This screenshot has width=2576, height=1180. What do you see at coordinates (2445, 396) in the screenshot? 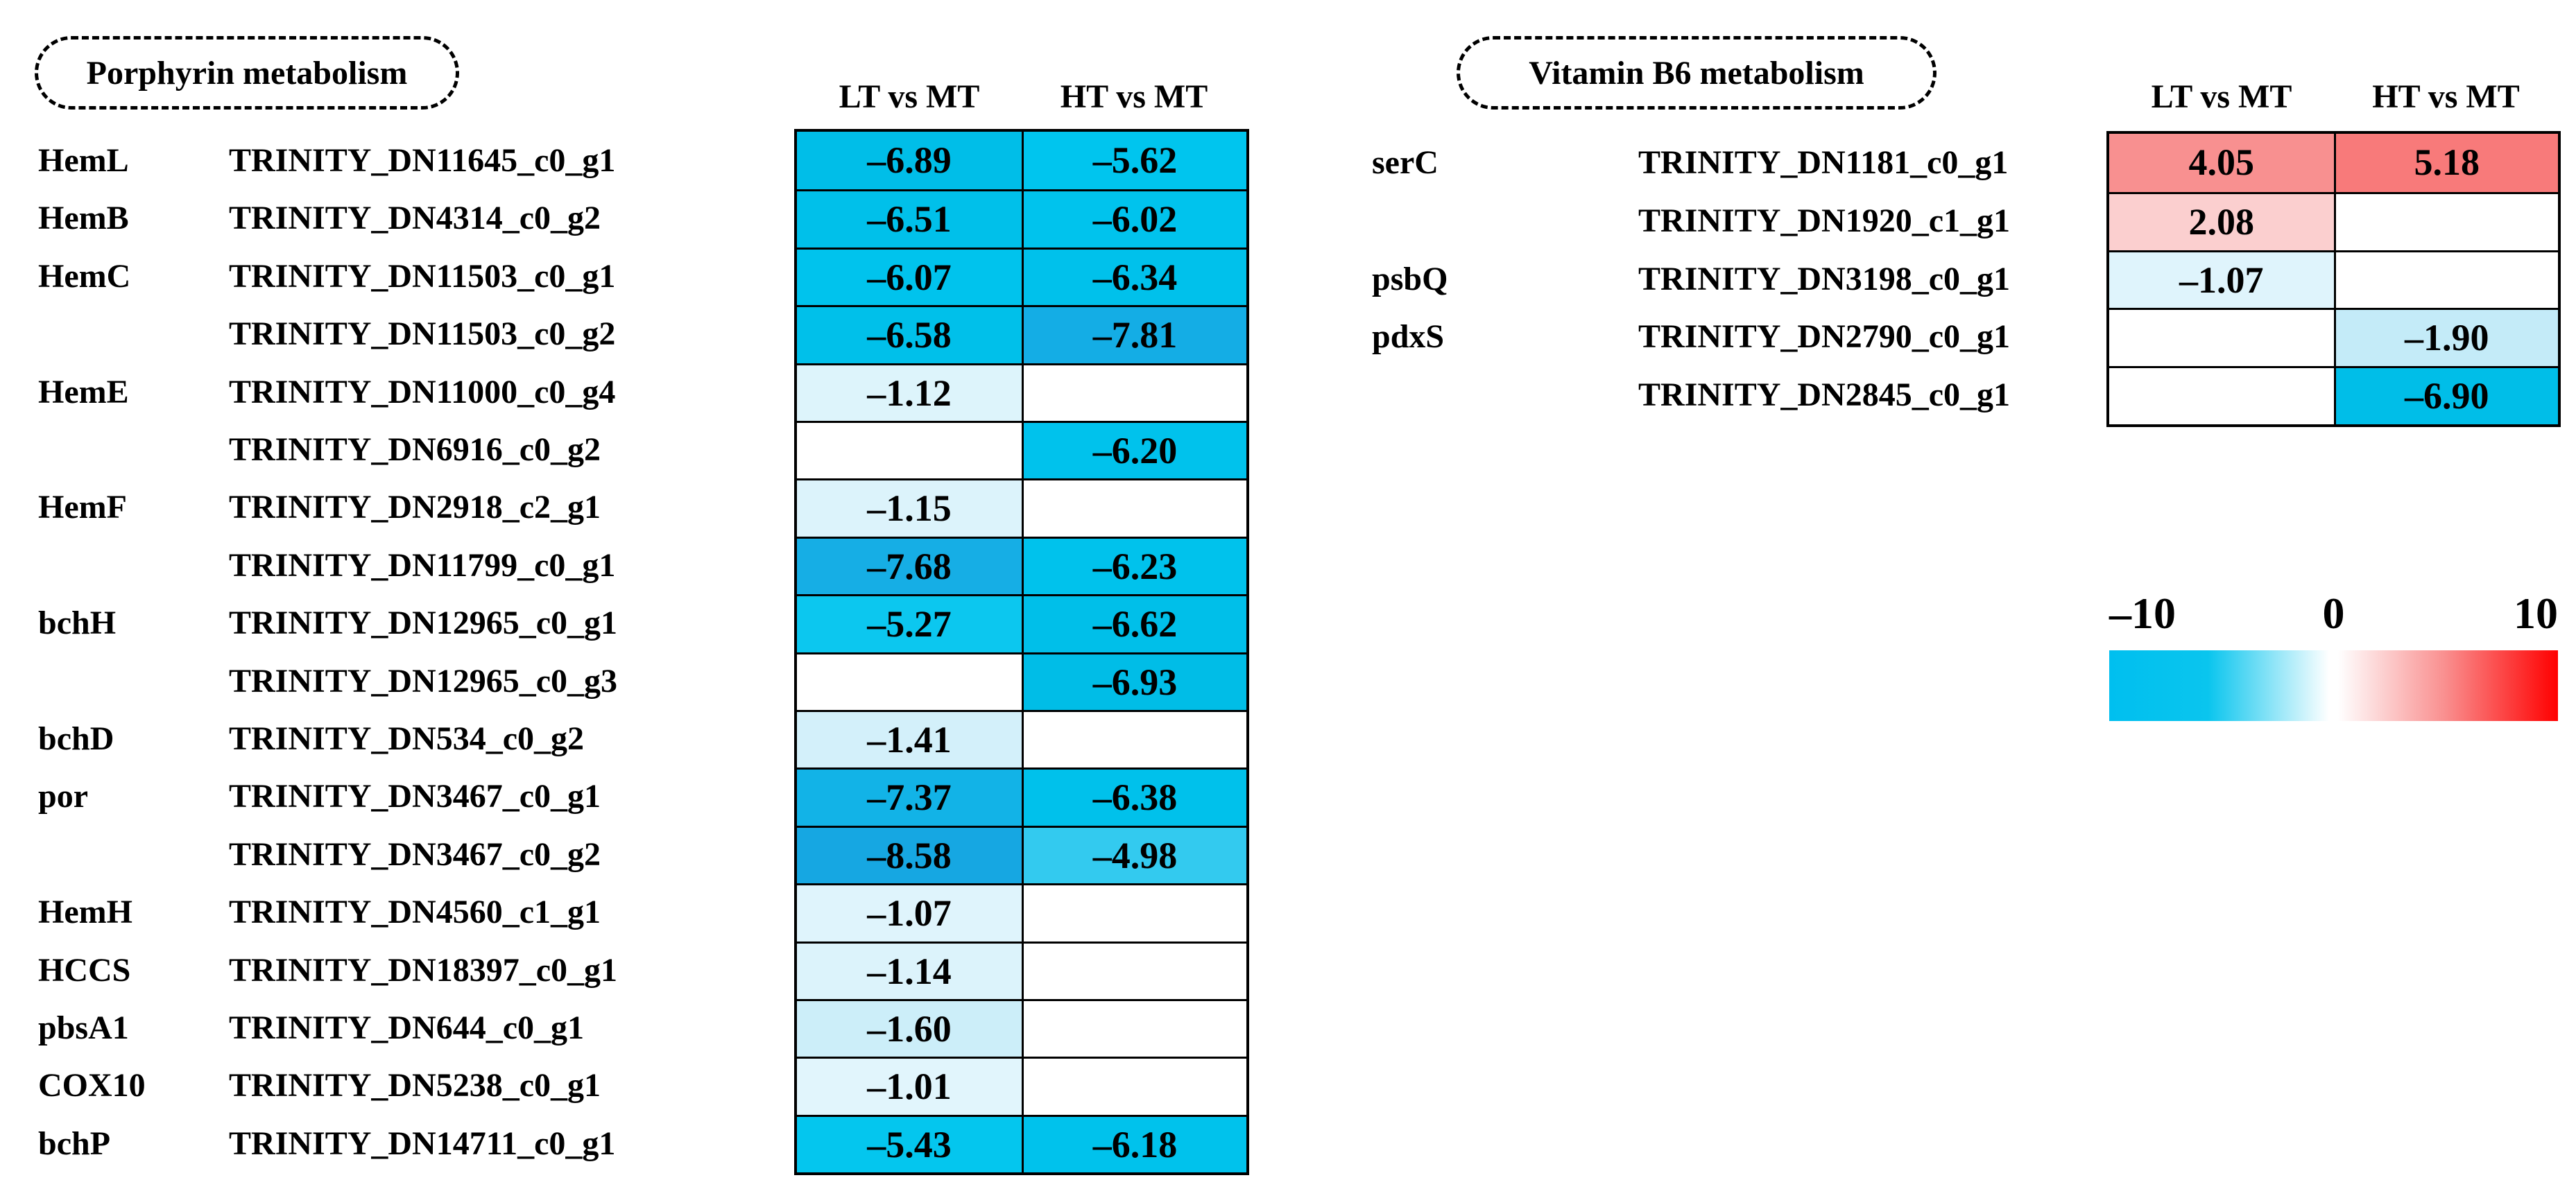
I see `heatmap-cell: –6.90` at bounding box center [2445, 396].